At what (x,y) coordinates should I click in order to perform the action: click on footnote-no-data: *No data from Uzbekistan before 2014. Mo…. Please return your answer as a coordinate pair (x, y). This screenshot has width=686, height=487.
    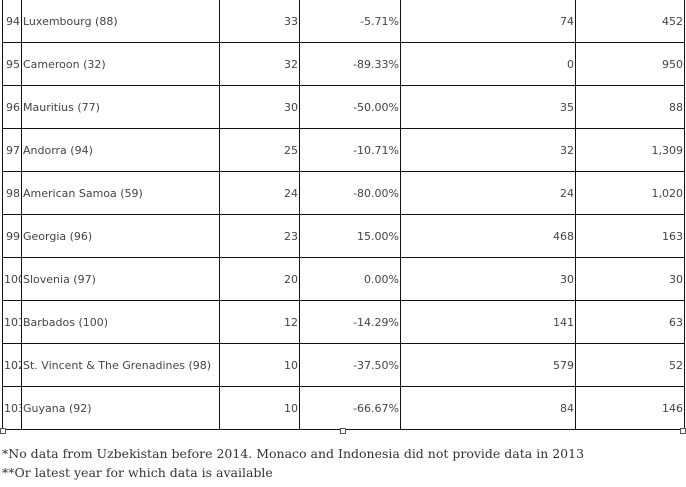
    Looking at the image, I should click on (293, 453).